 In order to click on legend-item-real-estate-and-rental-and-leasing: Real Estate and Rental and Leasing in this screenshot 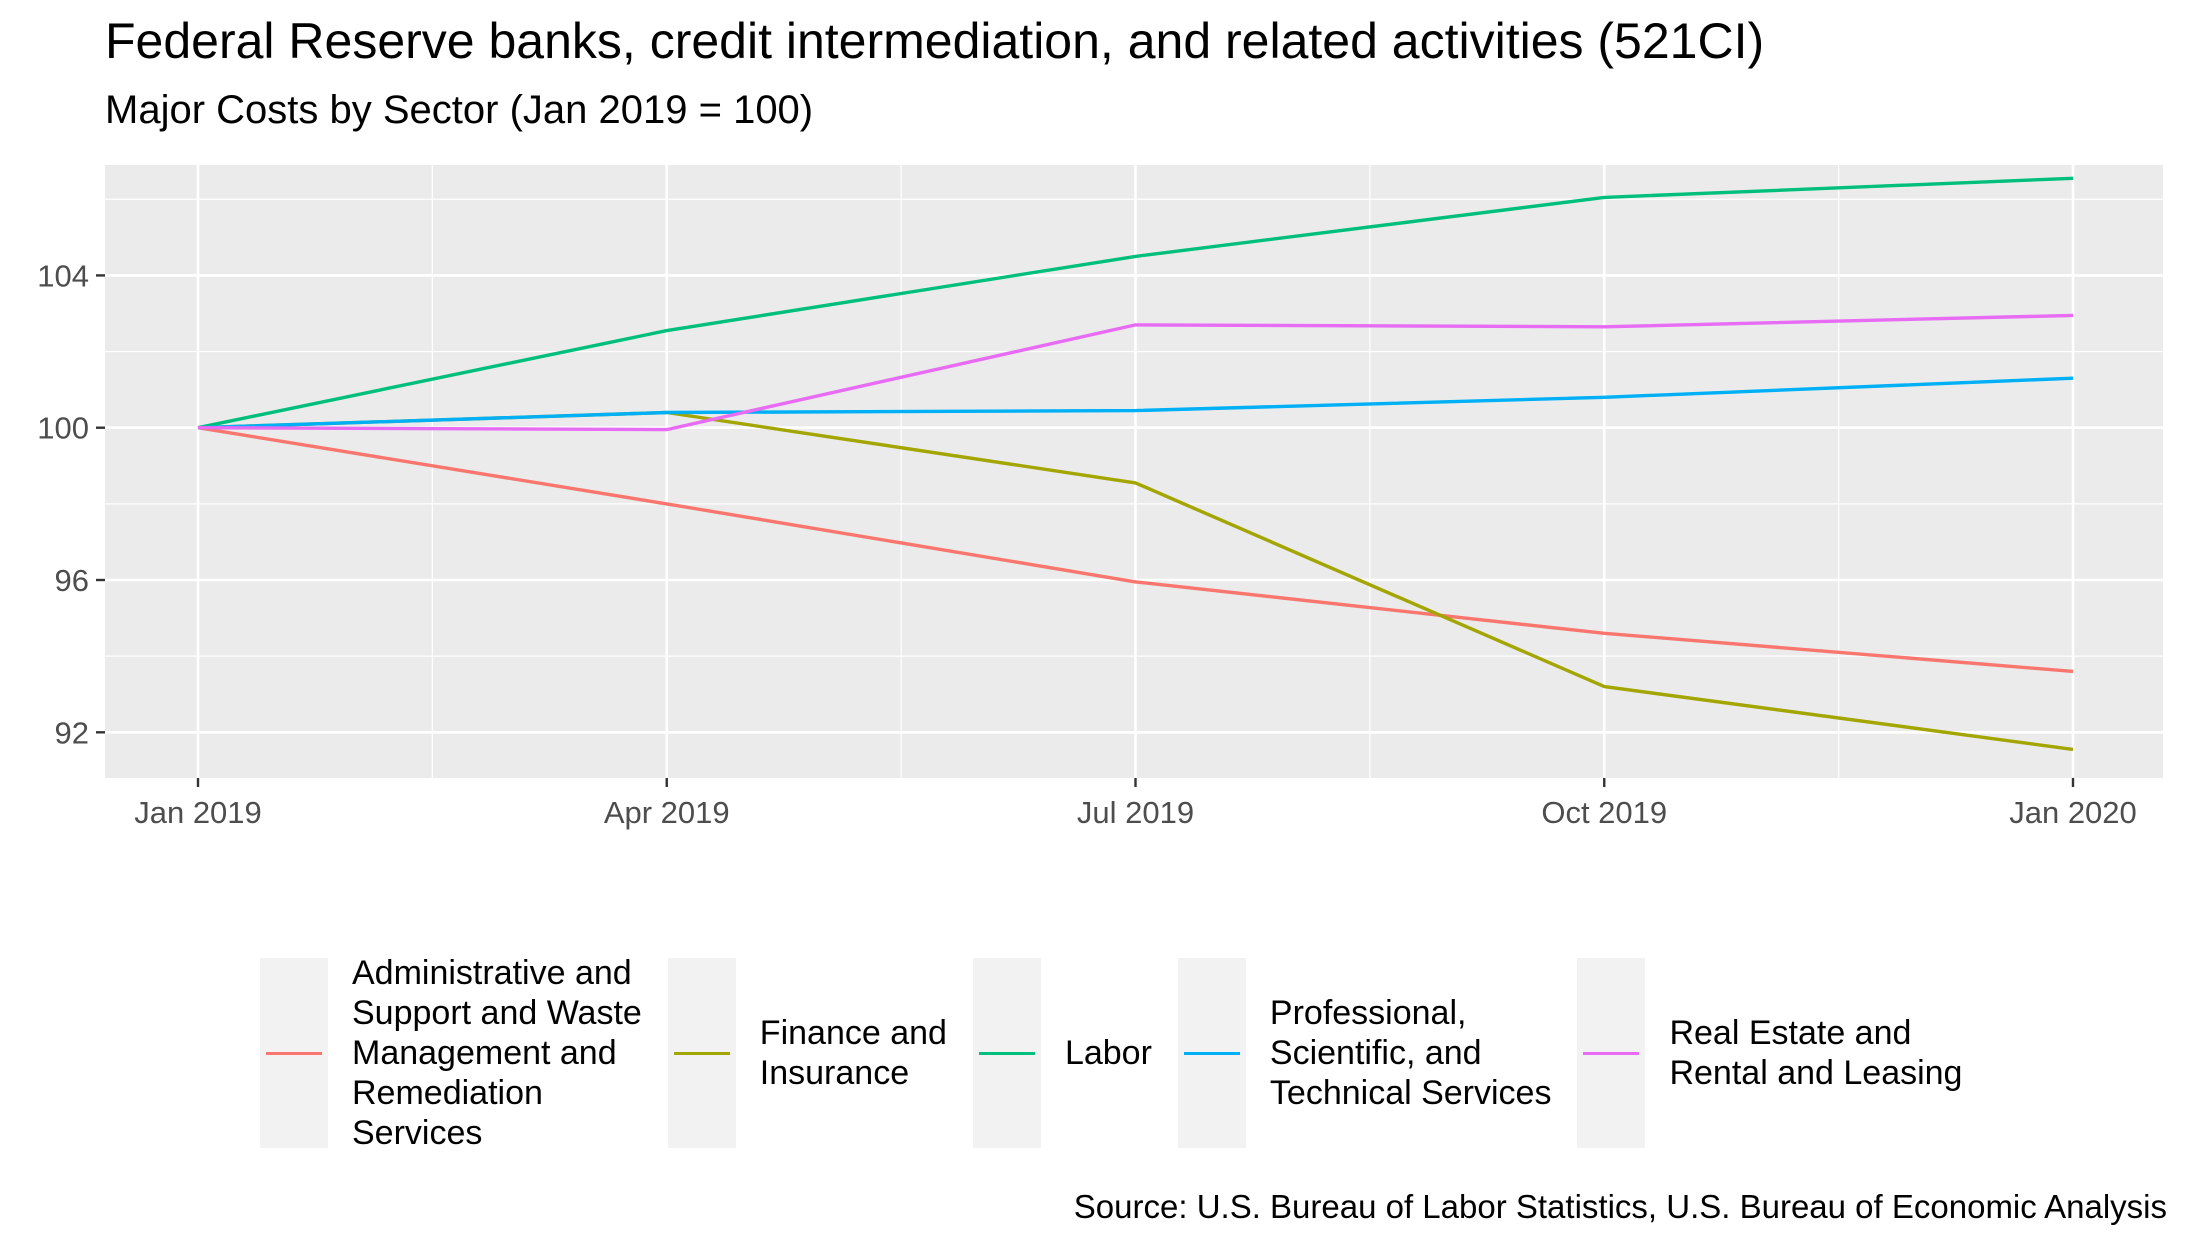, I will do `click(1769, 1053)`.